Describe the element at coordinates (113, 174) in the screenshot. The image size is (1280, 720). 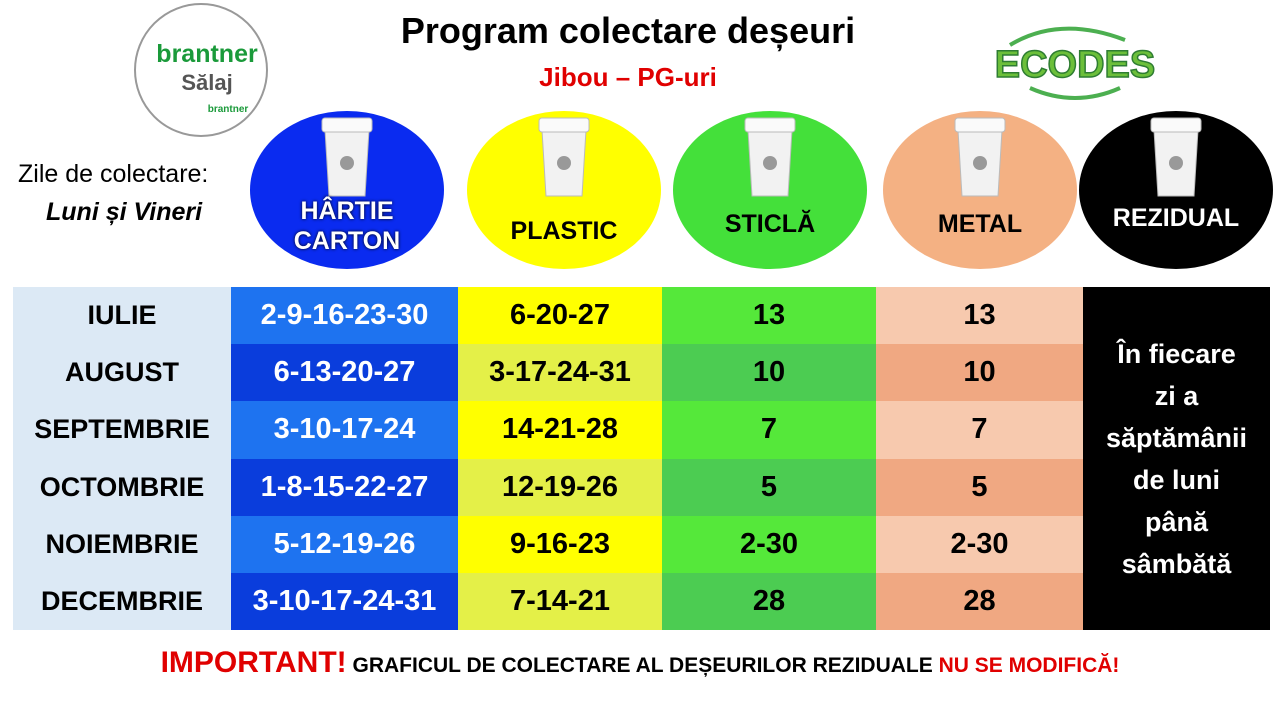
I see `days-label: Zile de colectare:` at that location.